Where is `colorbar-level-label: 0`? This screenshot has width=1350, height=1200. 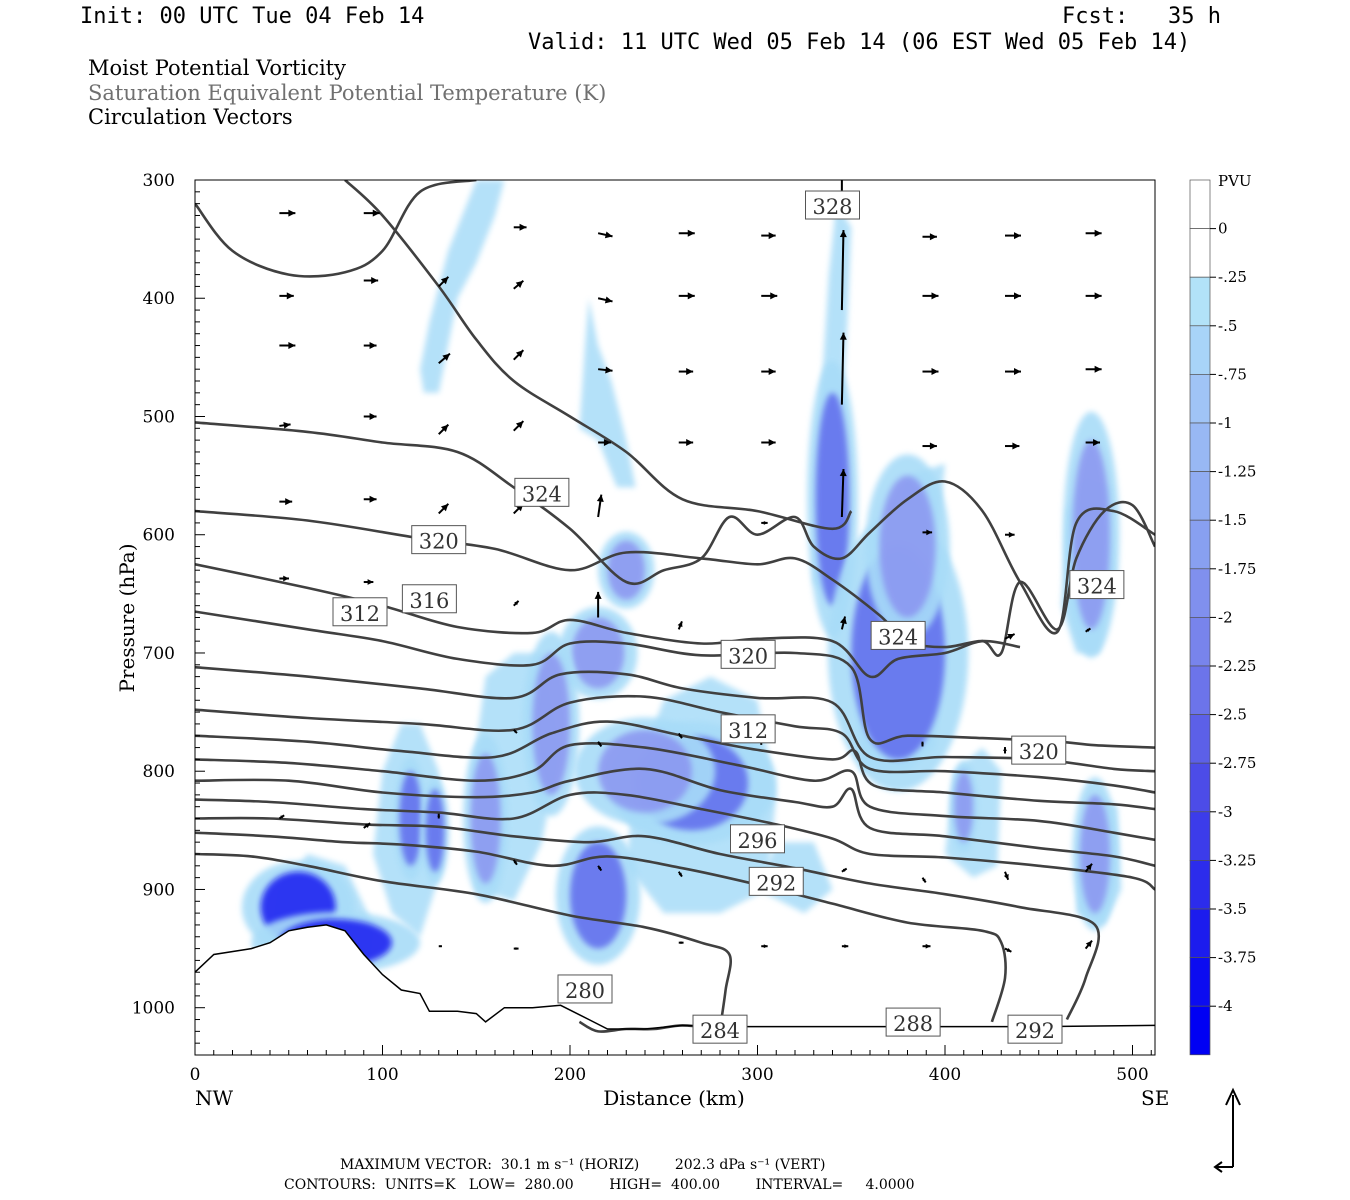
colorbar-level-label: 0 is located at coordinates (1223, 229).